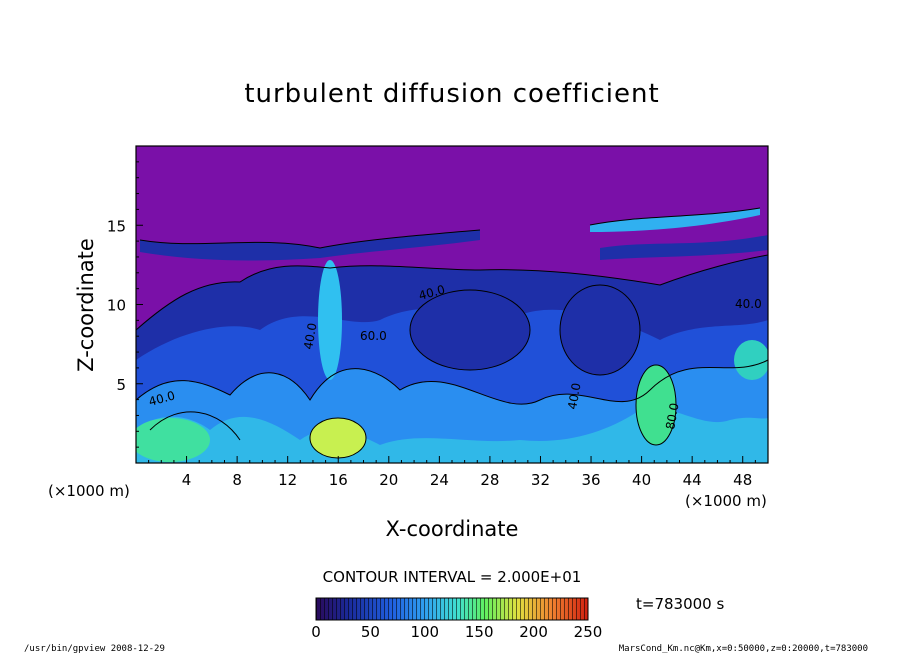 Image resolution: width=904 pixels, height=654 pixels. What do you see at coordinates (121, 385) in the screenshot?
I see `y-tick-label: 5` at bounding box center [121, 385].